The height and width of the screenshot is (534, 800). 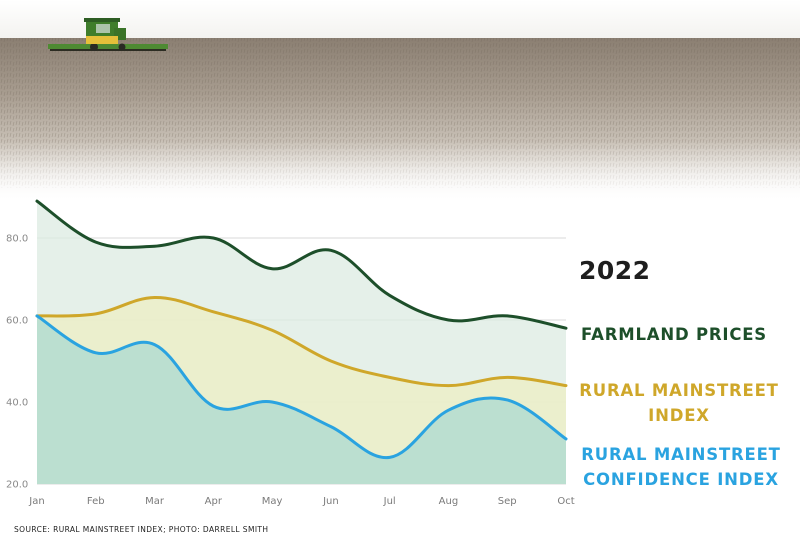 I want to click on legend-rural-confidence-index: RURAL MAINSTREET CONFIDENCE INDEX, so click(x=681, y=467).